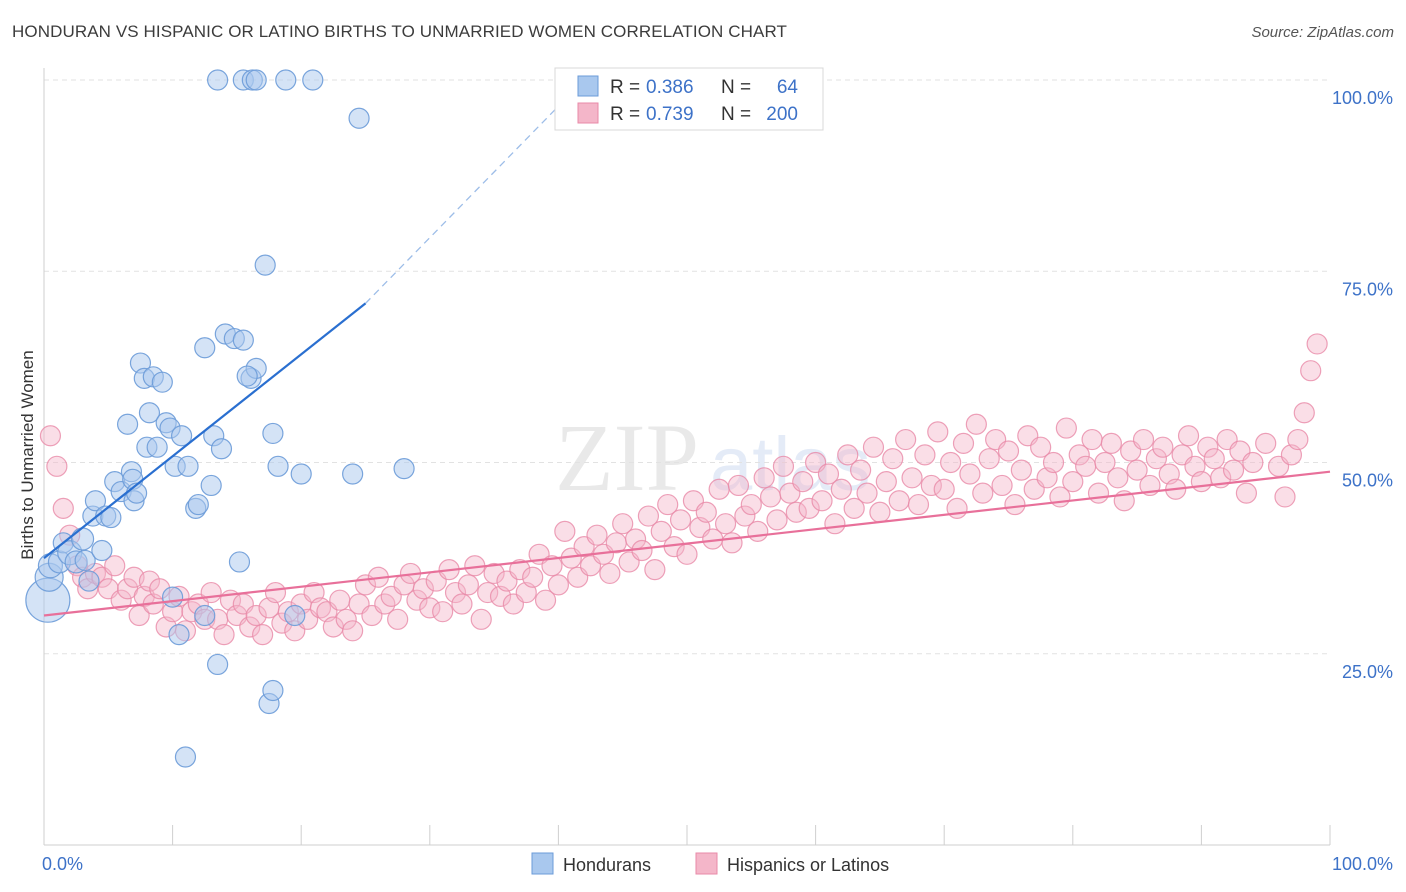  What do you see at coordinates (670, 114) in the screenshot?
I see `legend-r-value: 0.739` at bounding box center [670, 114].